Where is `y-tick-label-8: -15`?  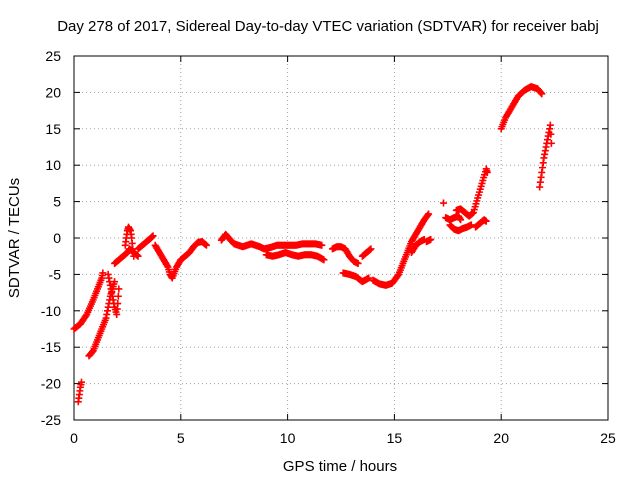 y-tick-label-8: -15 is located at coordinates (51, 347).